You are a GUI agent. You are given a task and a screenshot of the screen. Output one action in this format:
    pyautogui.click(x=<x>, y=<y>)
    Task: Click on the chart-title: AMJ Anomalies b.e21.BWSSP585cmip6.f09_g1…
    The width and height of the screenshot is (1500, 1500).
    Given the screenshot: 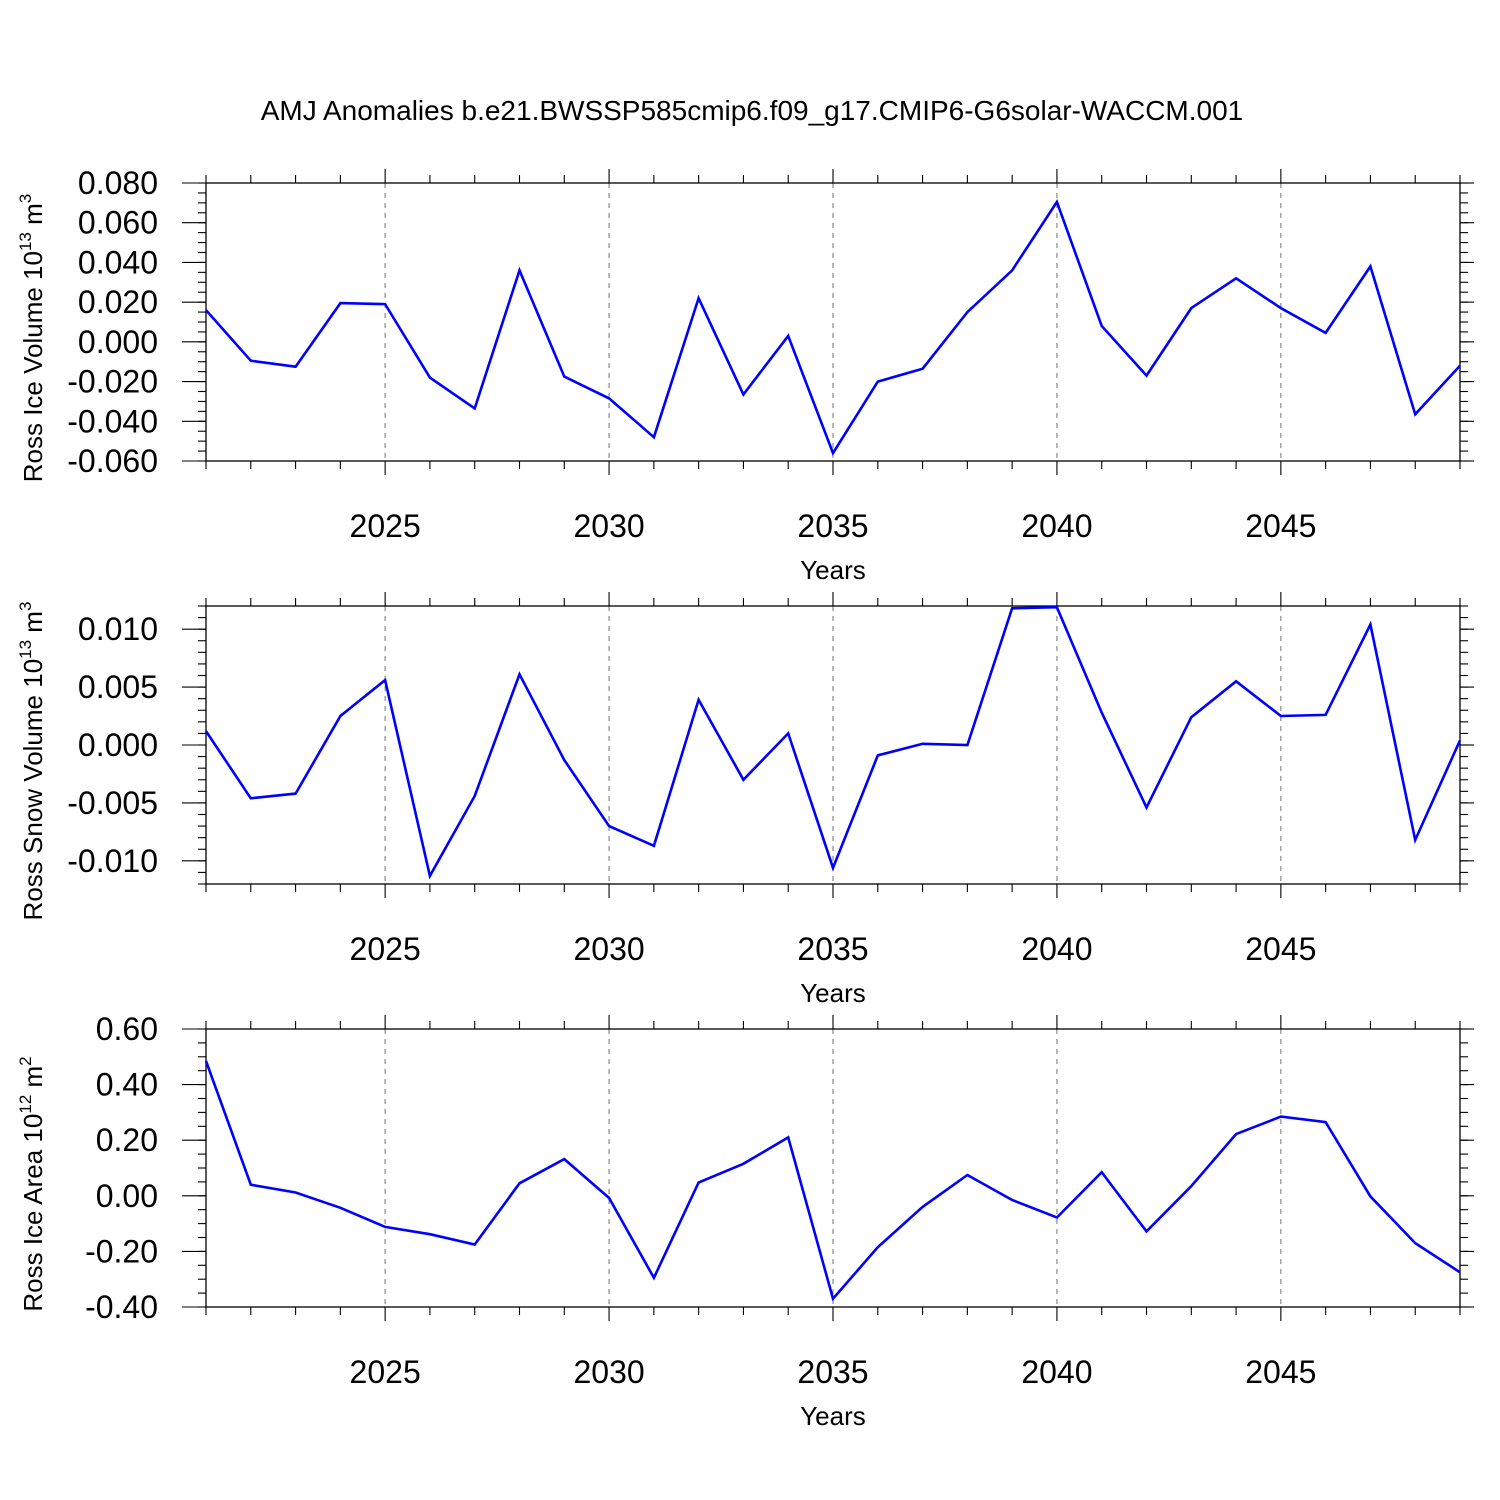 What is the action you would take?
    pyautogui.click(x=752, y=110)
    